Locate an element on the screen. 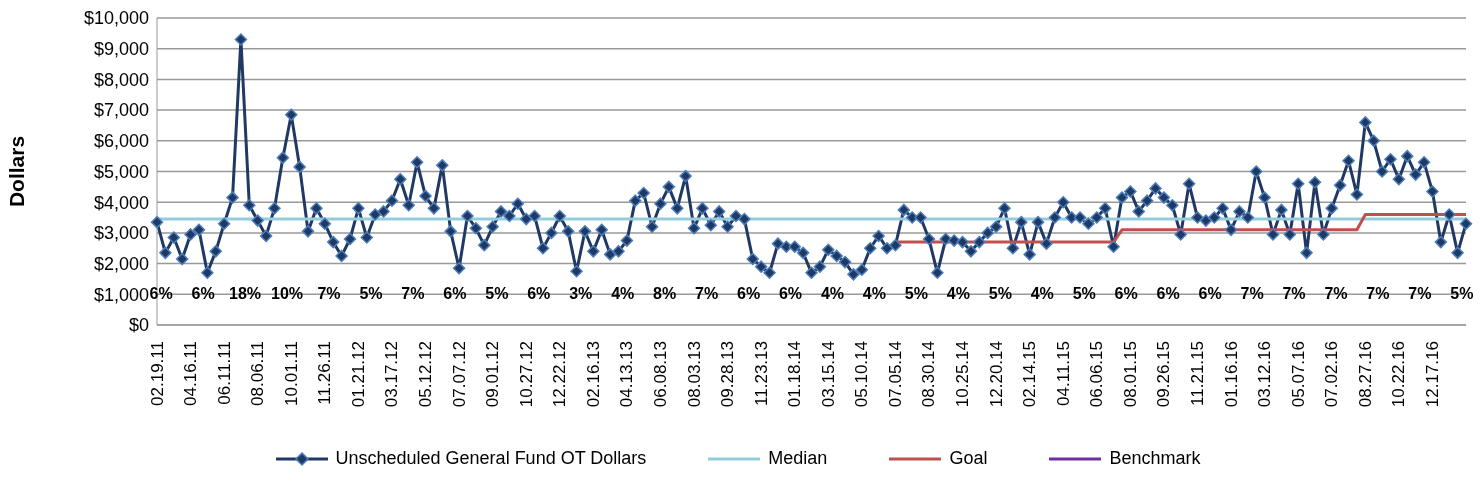 The width and height of the screenshot is (1484, 494). x-tick-label: 03.12.16 is located at coordinates (1265, 374).